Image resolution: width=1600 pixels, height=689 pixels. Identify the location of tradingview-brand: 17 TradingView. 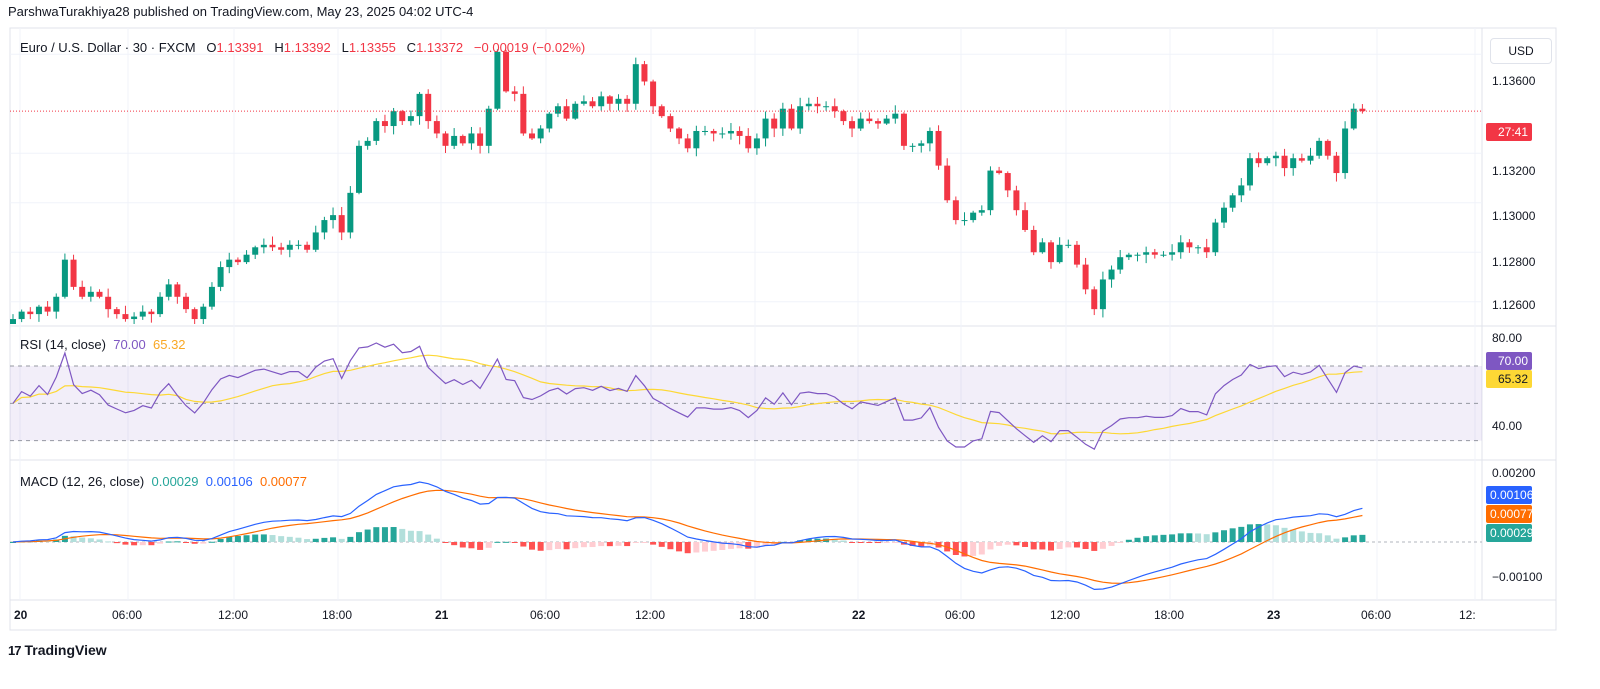
(57, 650).